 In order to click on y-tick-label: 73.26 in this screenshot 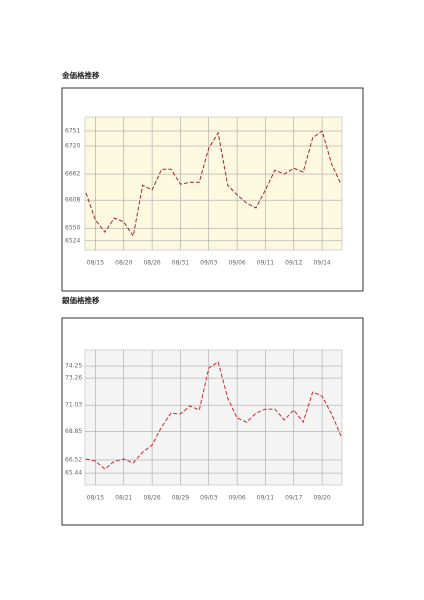, I will do `click(73, 378)`.